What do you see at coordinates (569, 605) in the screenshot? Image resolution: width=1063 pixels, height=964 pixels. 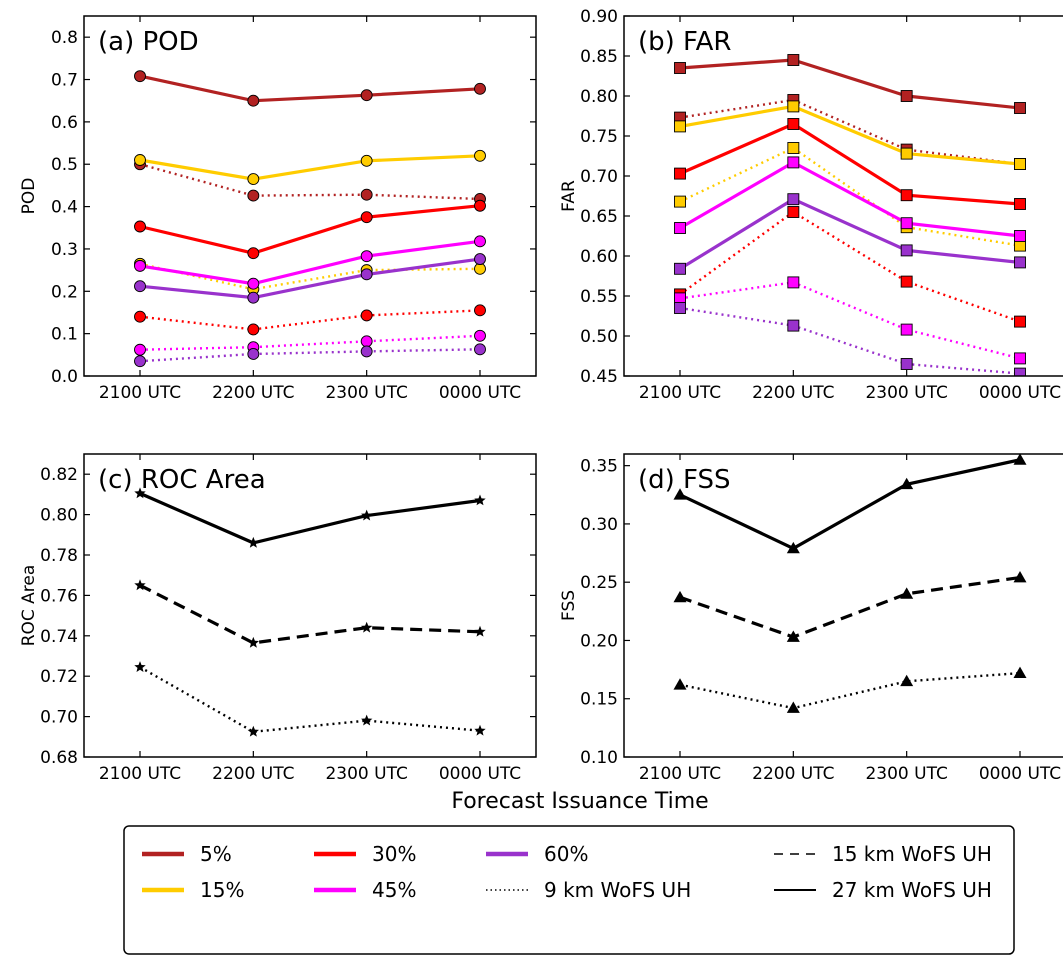 I see `y-axis-label: FSS` at bounding box center [569, 605].